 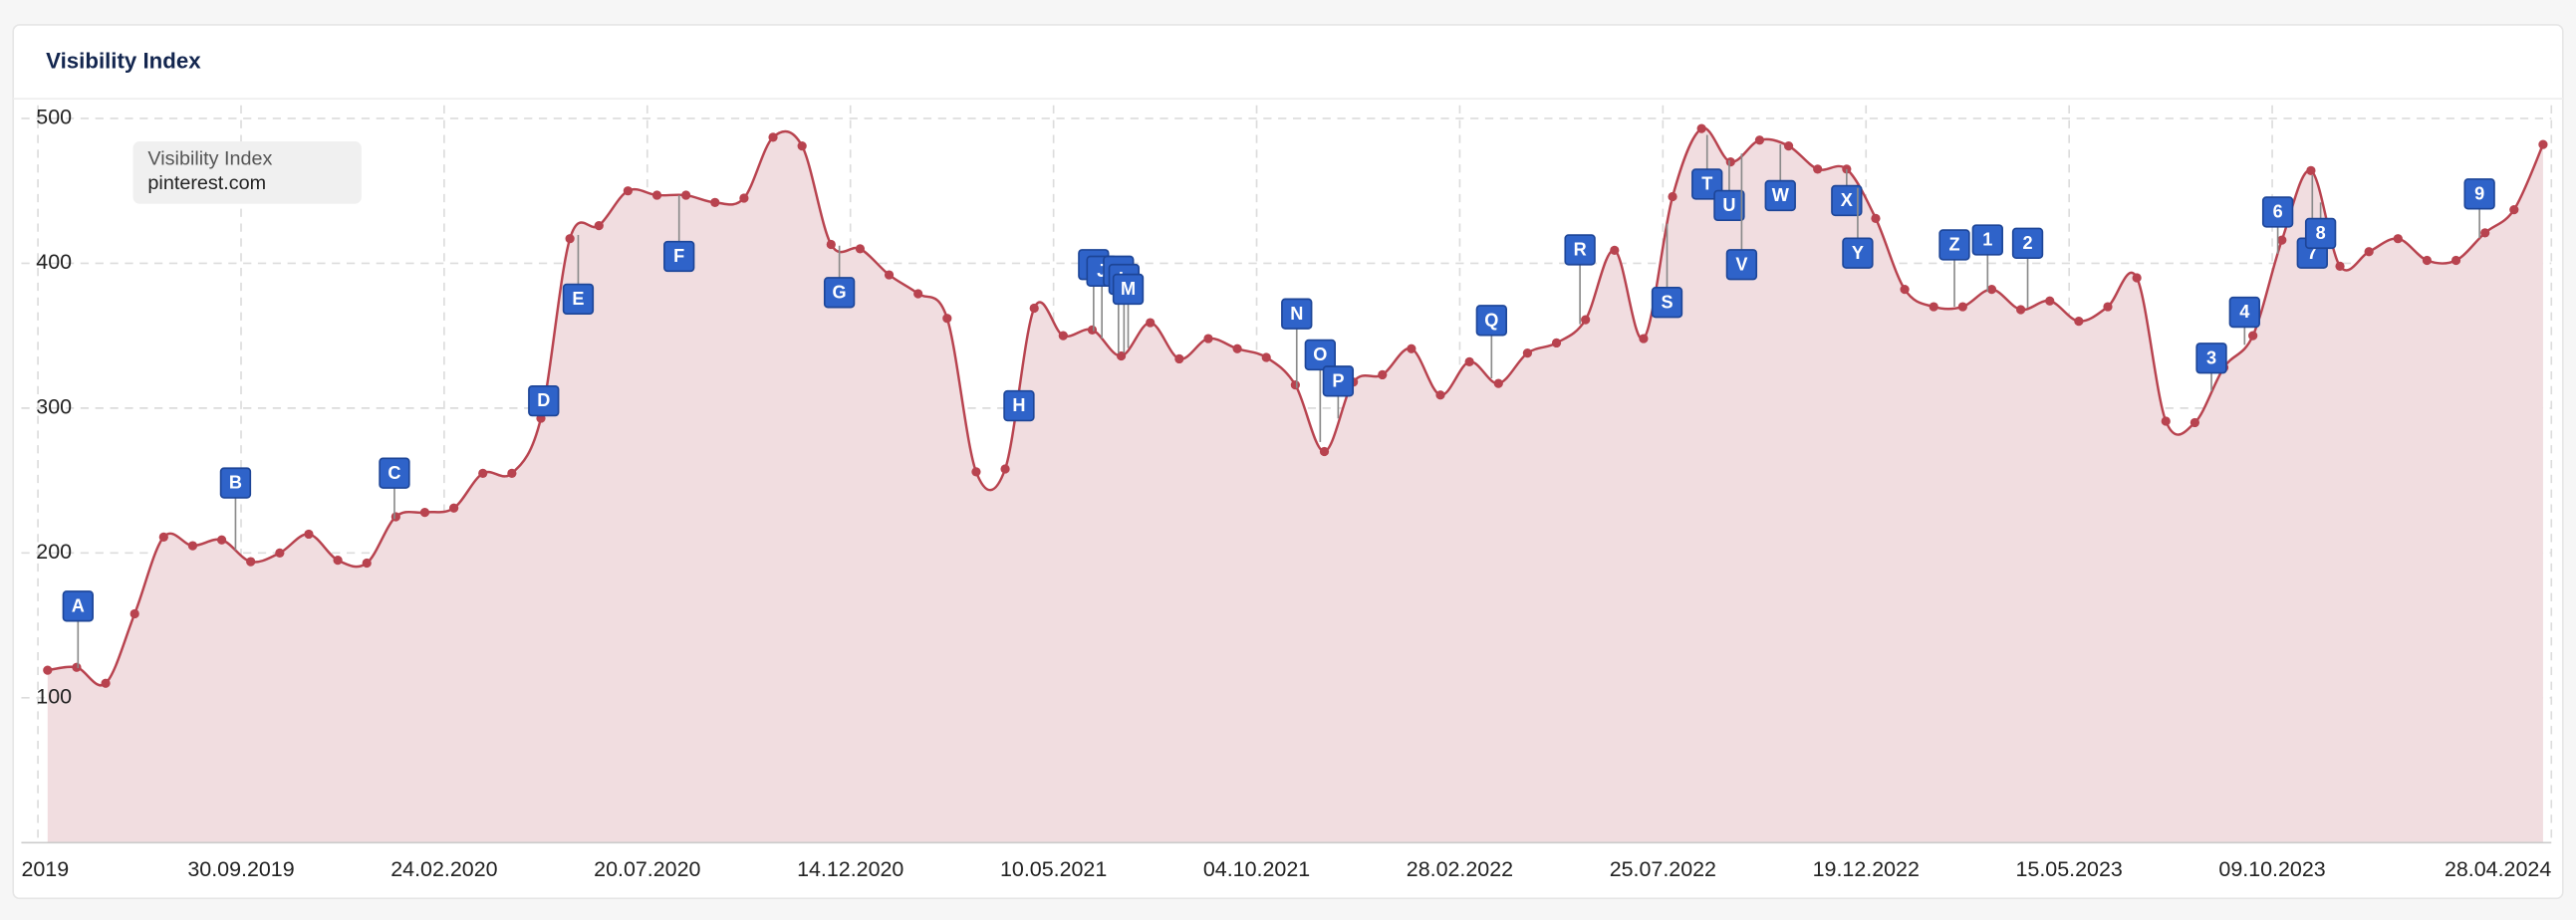 What do you see at coordinates (54, 117) in the screenshot?
I see `y-tick-label: 500` at bounding box center [54, 117].